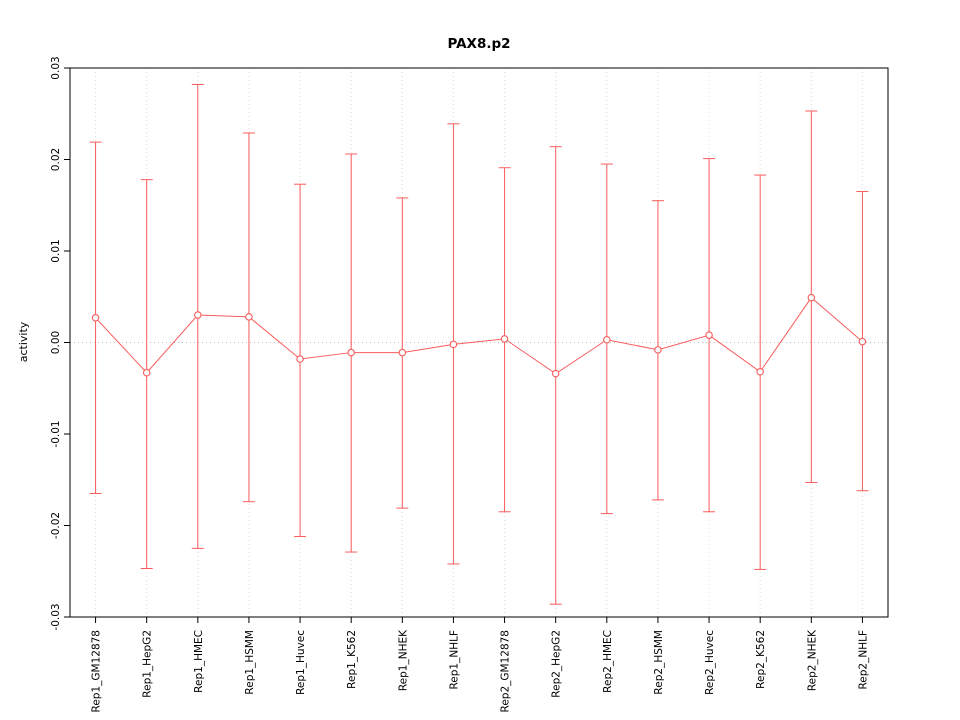 Image resolution: width=960 pixels, height=720 pixels. What do you see at coordinates (148, 664) in the screenshot?
I see `x-tick-label: Rep1_HepG2` at bounding box center [148, 664].